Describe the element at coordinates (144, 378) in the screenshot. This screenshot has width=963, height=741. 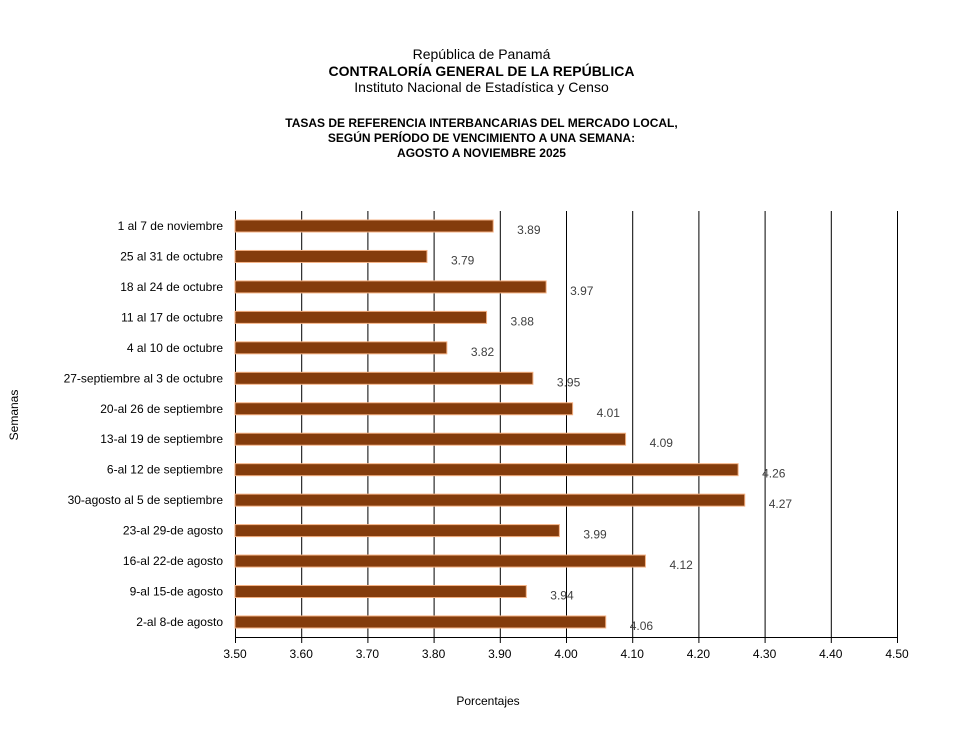
I see `y-tick-label: 27-septiembre al 3 de octubre` at that location.